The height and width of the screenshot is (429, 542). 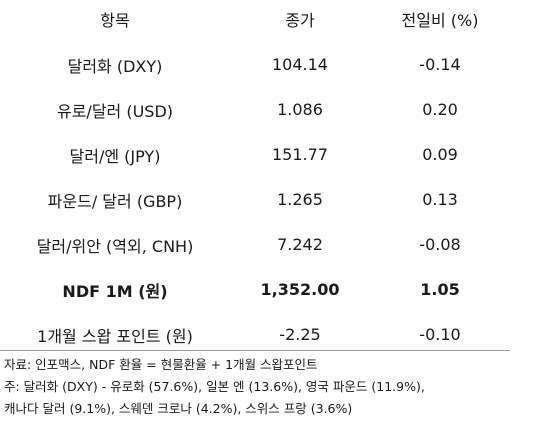 I want to click on row-change: -0.10, so click(x=440, y=334).